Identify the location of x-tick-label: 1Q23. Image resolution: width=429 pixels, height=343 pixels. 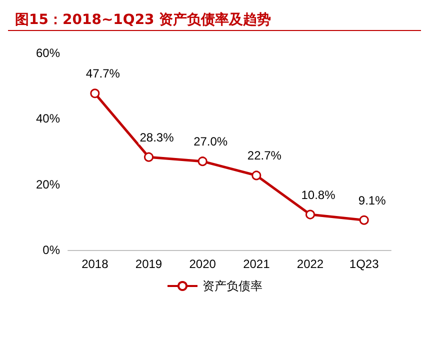
(364, 264).